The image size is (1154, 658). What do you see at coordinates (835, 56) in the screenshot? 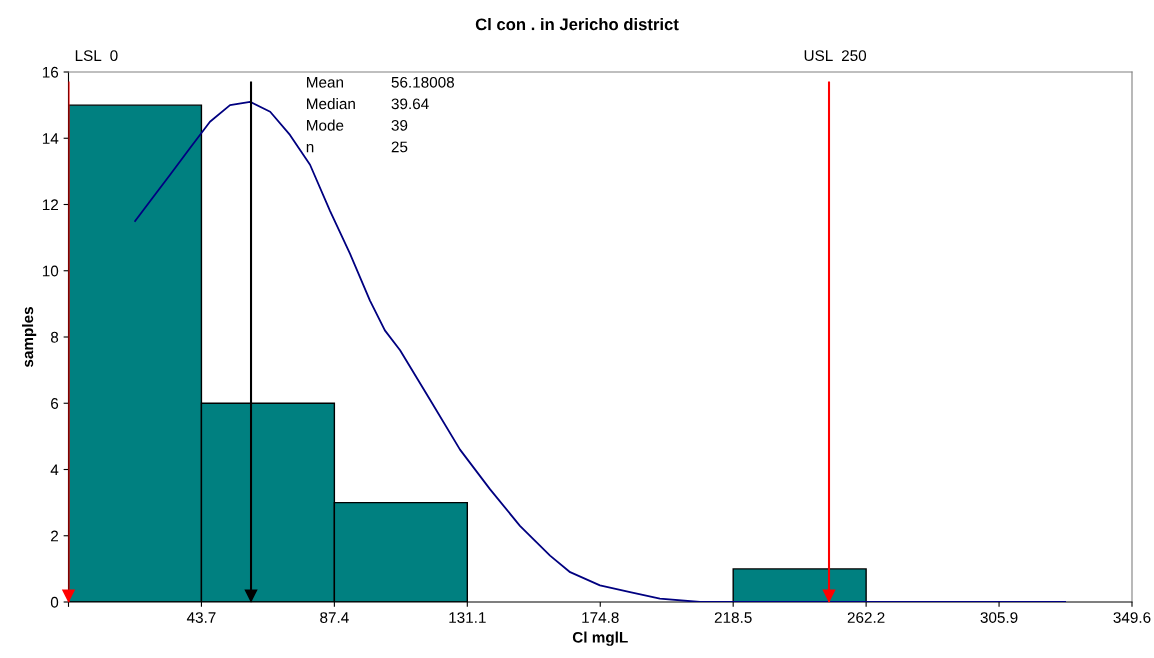
I see `ref-line-label: USL 250` at bounding box center [835, 56].